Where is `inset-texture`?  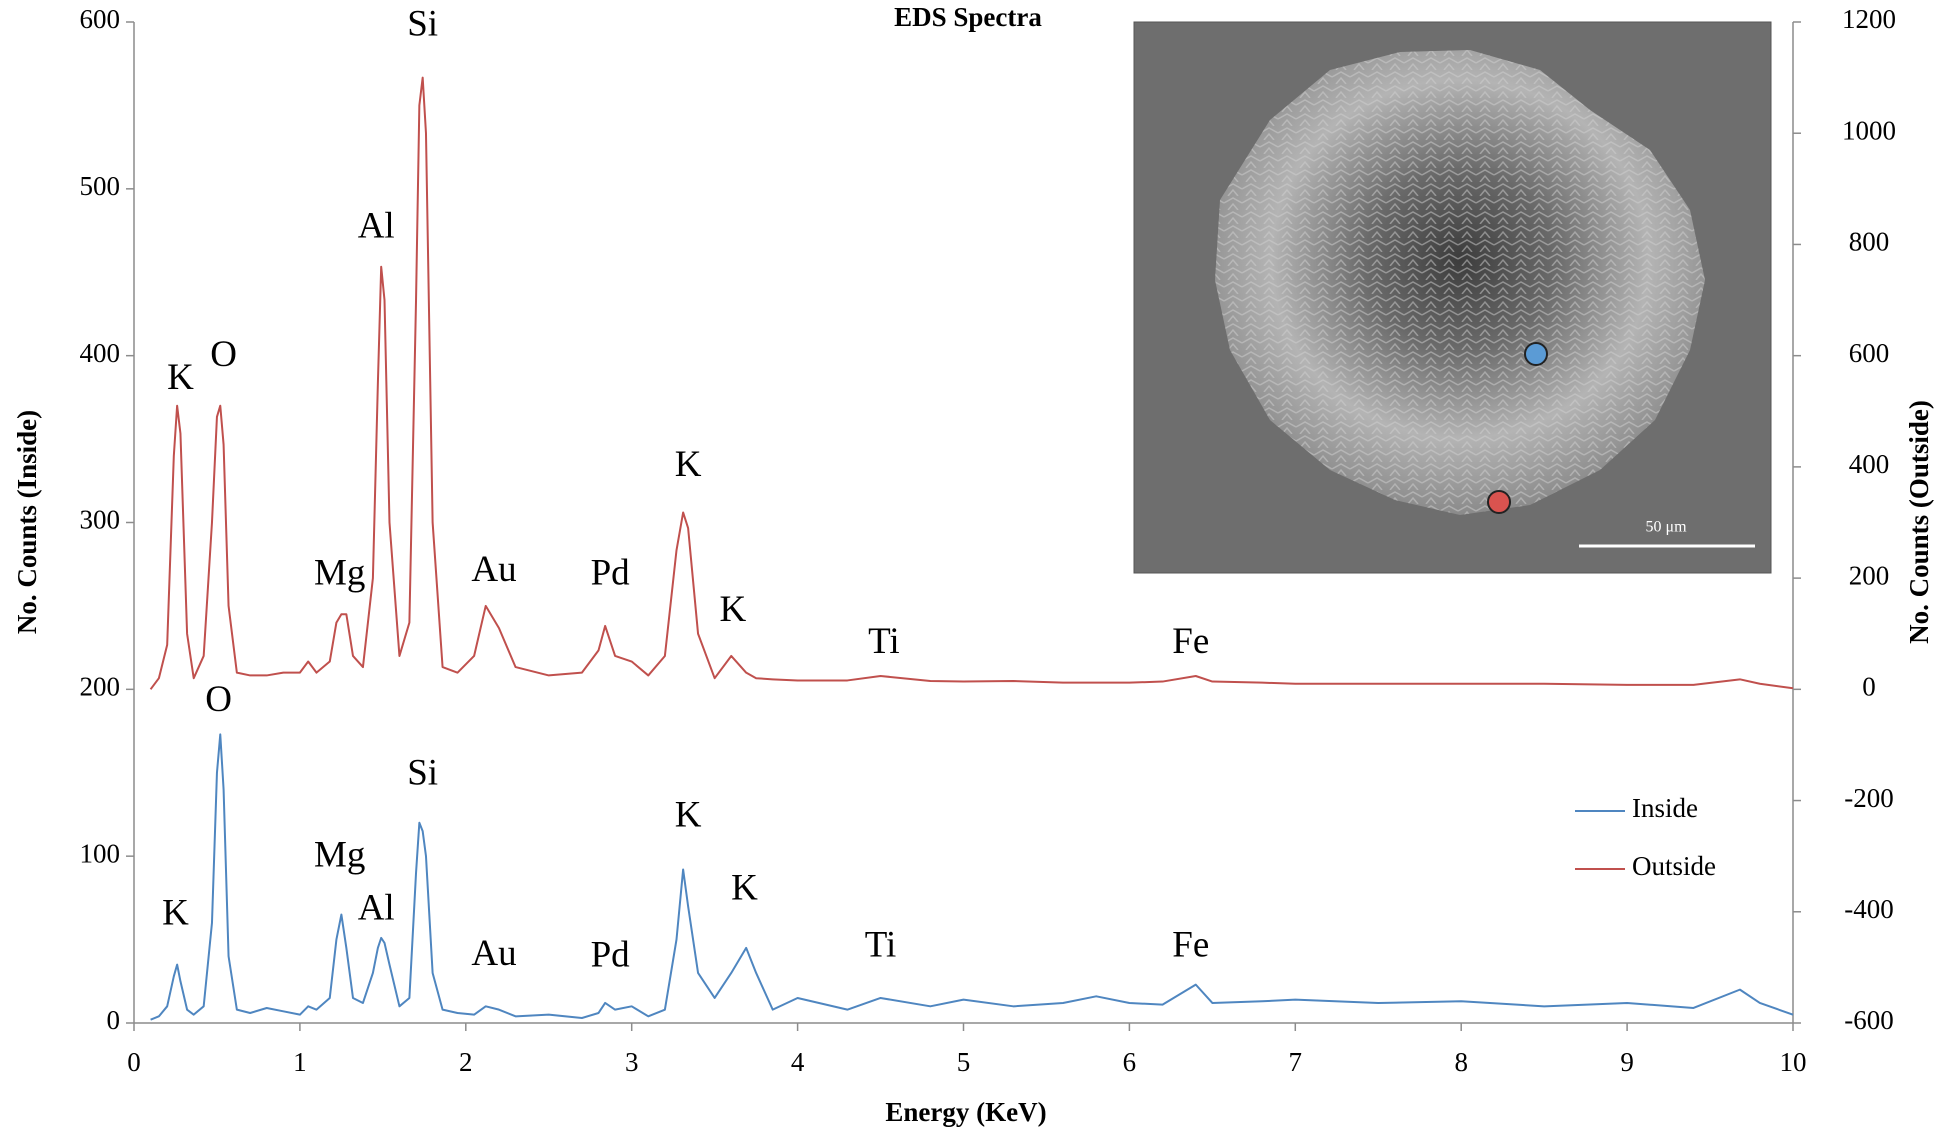 inset-texture is located at coordinates (1460, 282).